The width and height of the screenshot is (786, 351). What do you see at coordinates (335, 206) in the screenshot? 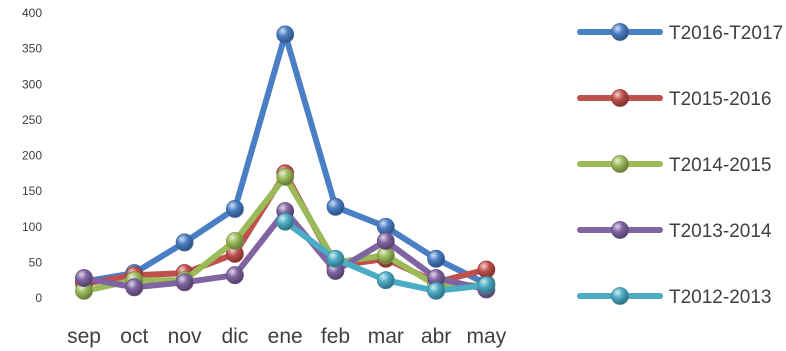
I see `data-point-t2016-t2017-feb` at bounding box center [335, 206].